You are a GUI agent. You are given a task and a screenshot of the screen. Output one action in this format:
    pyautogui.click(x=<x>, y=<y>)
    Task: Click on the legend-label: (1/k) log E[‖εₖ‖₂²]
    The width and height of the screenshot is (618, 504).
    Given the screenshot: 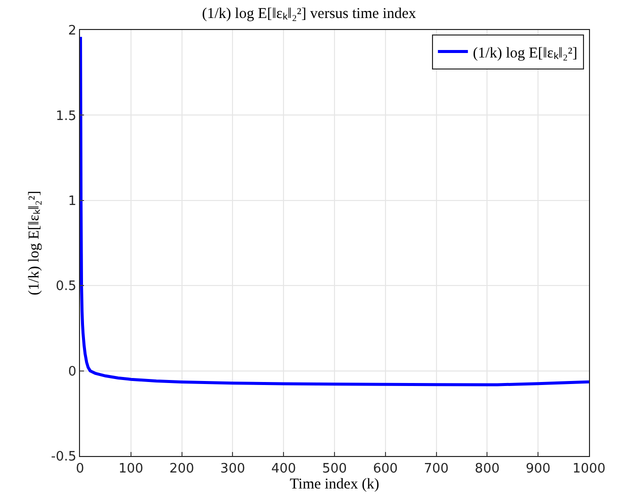 What is the action you would take?
    pyautogui.click(x=525, y=53)
    